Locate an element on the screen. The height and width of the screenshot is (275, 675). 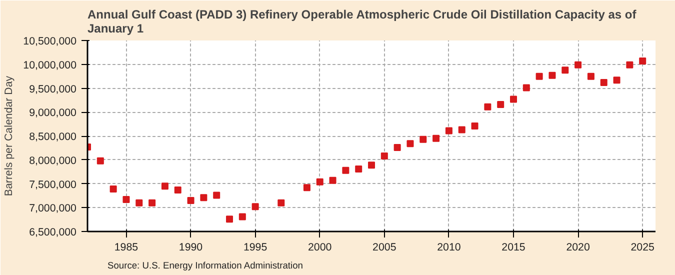
x-tick-label: 2020 is located at coordinates (578, 248).